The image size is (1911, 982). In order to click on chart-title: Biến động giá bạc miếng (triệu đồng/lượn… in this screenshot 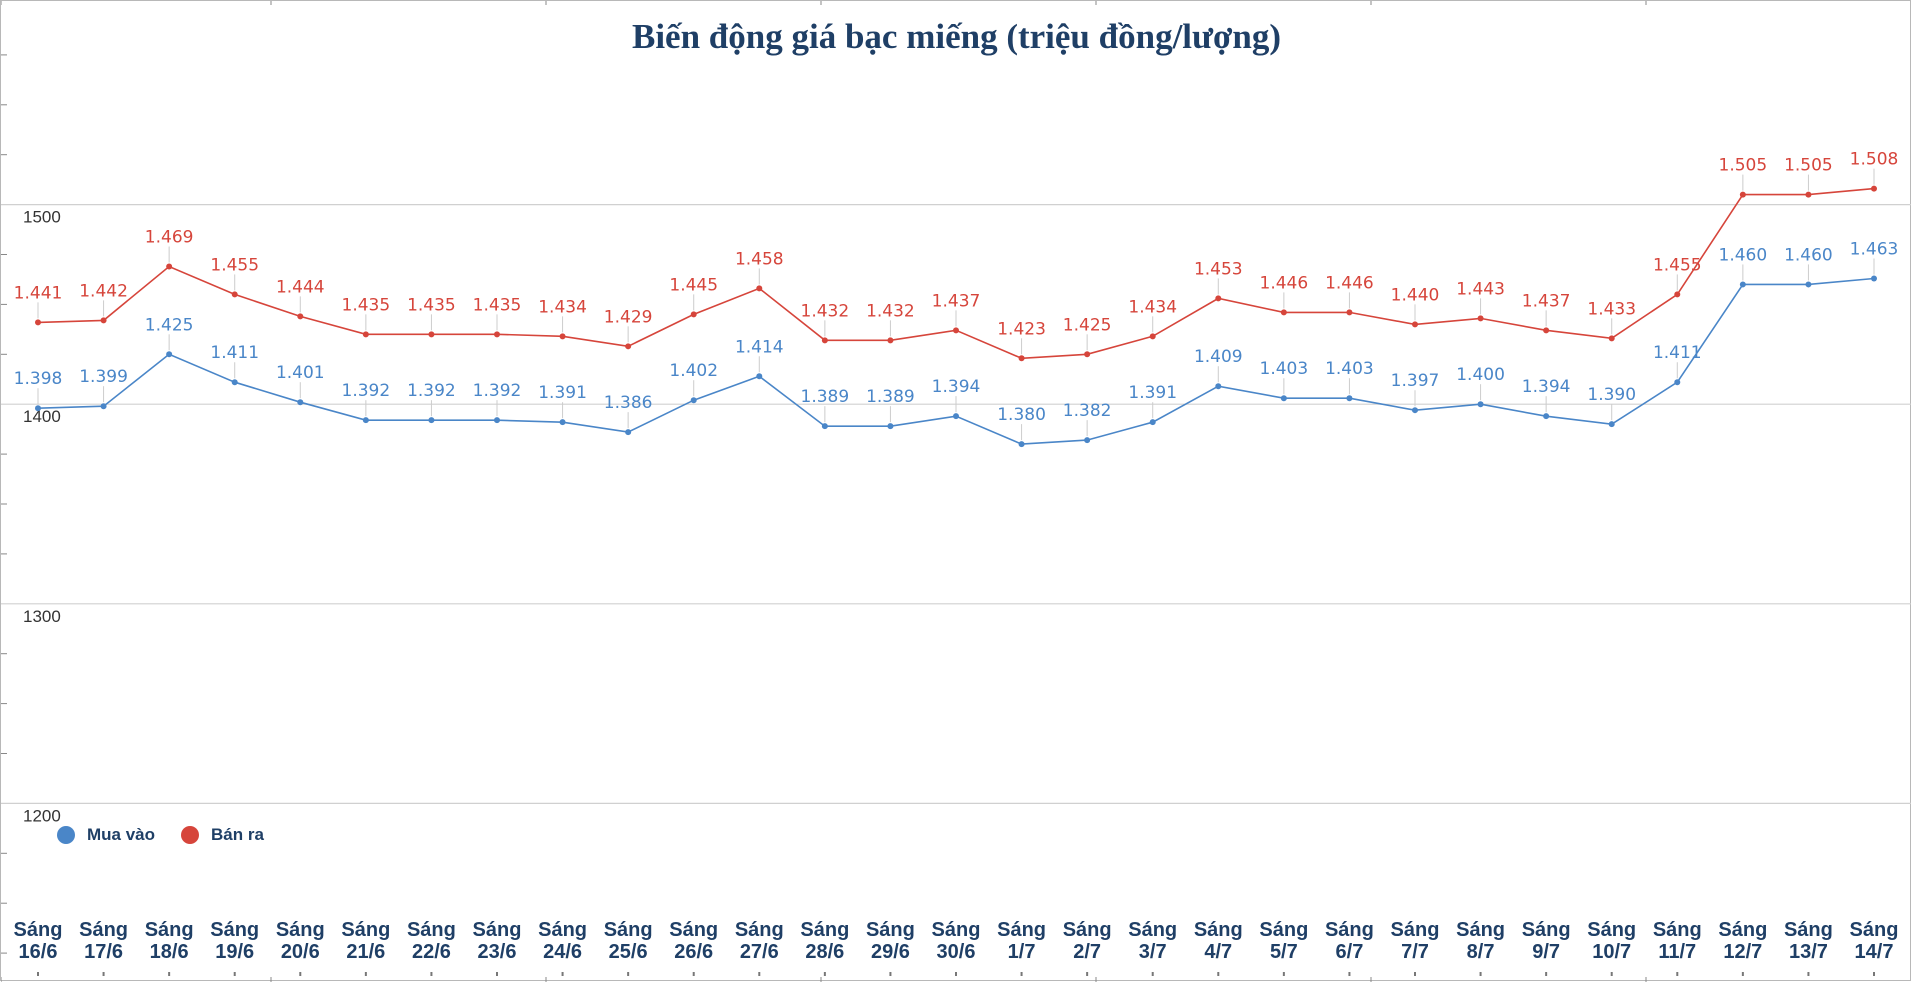, I will do `click(956, 36)`.